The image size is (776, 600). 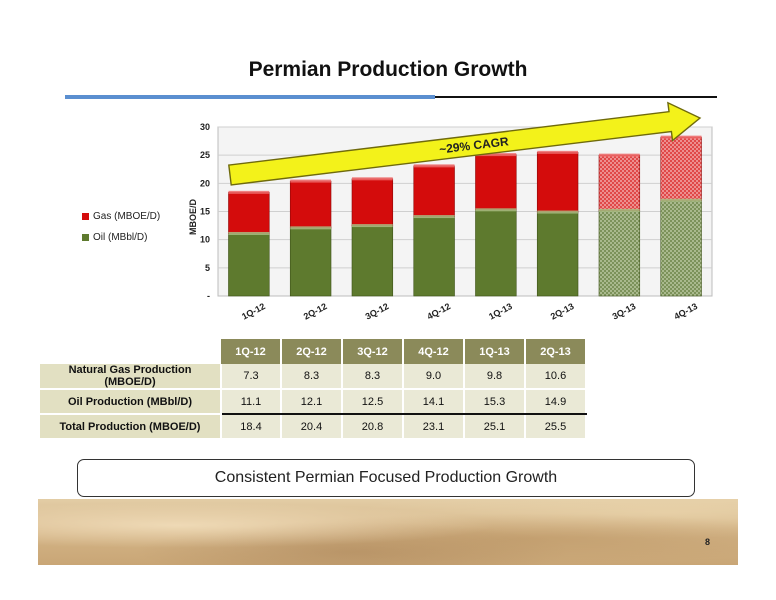 I want to click on y-tick-label: 10, so click(x=205, y=240).